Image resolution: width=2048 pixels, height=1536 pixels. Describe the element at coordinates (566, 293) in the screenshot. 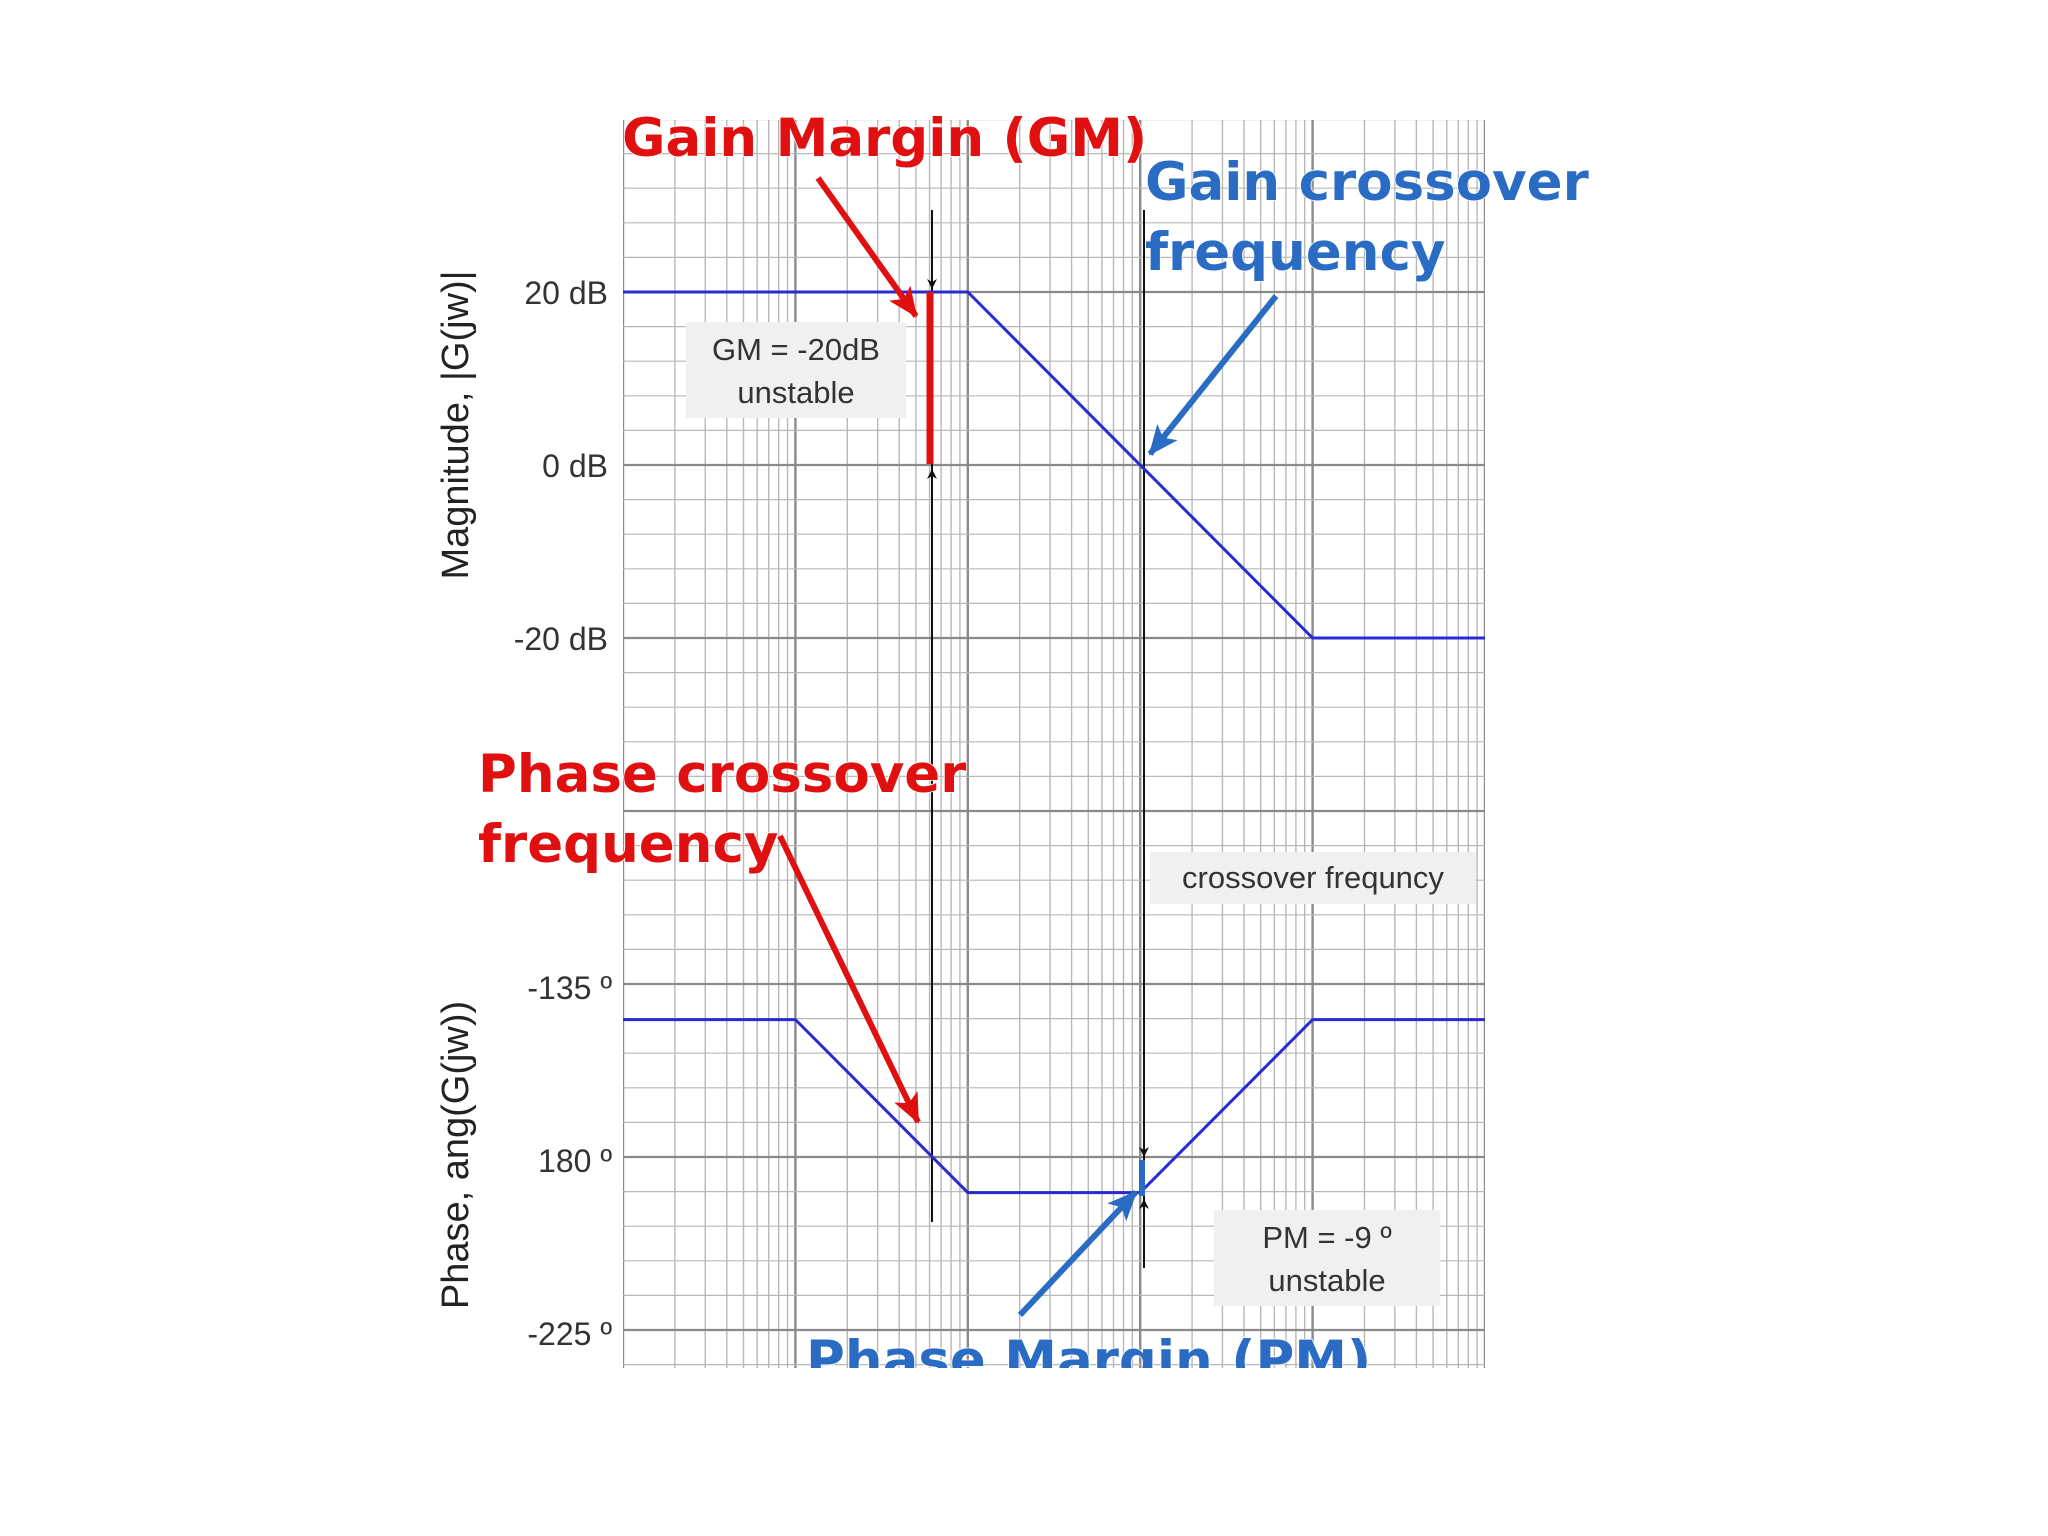

I see `mag-tick-label: 20 dB` at that location.